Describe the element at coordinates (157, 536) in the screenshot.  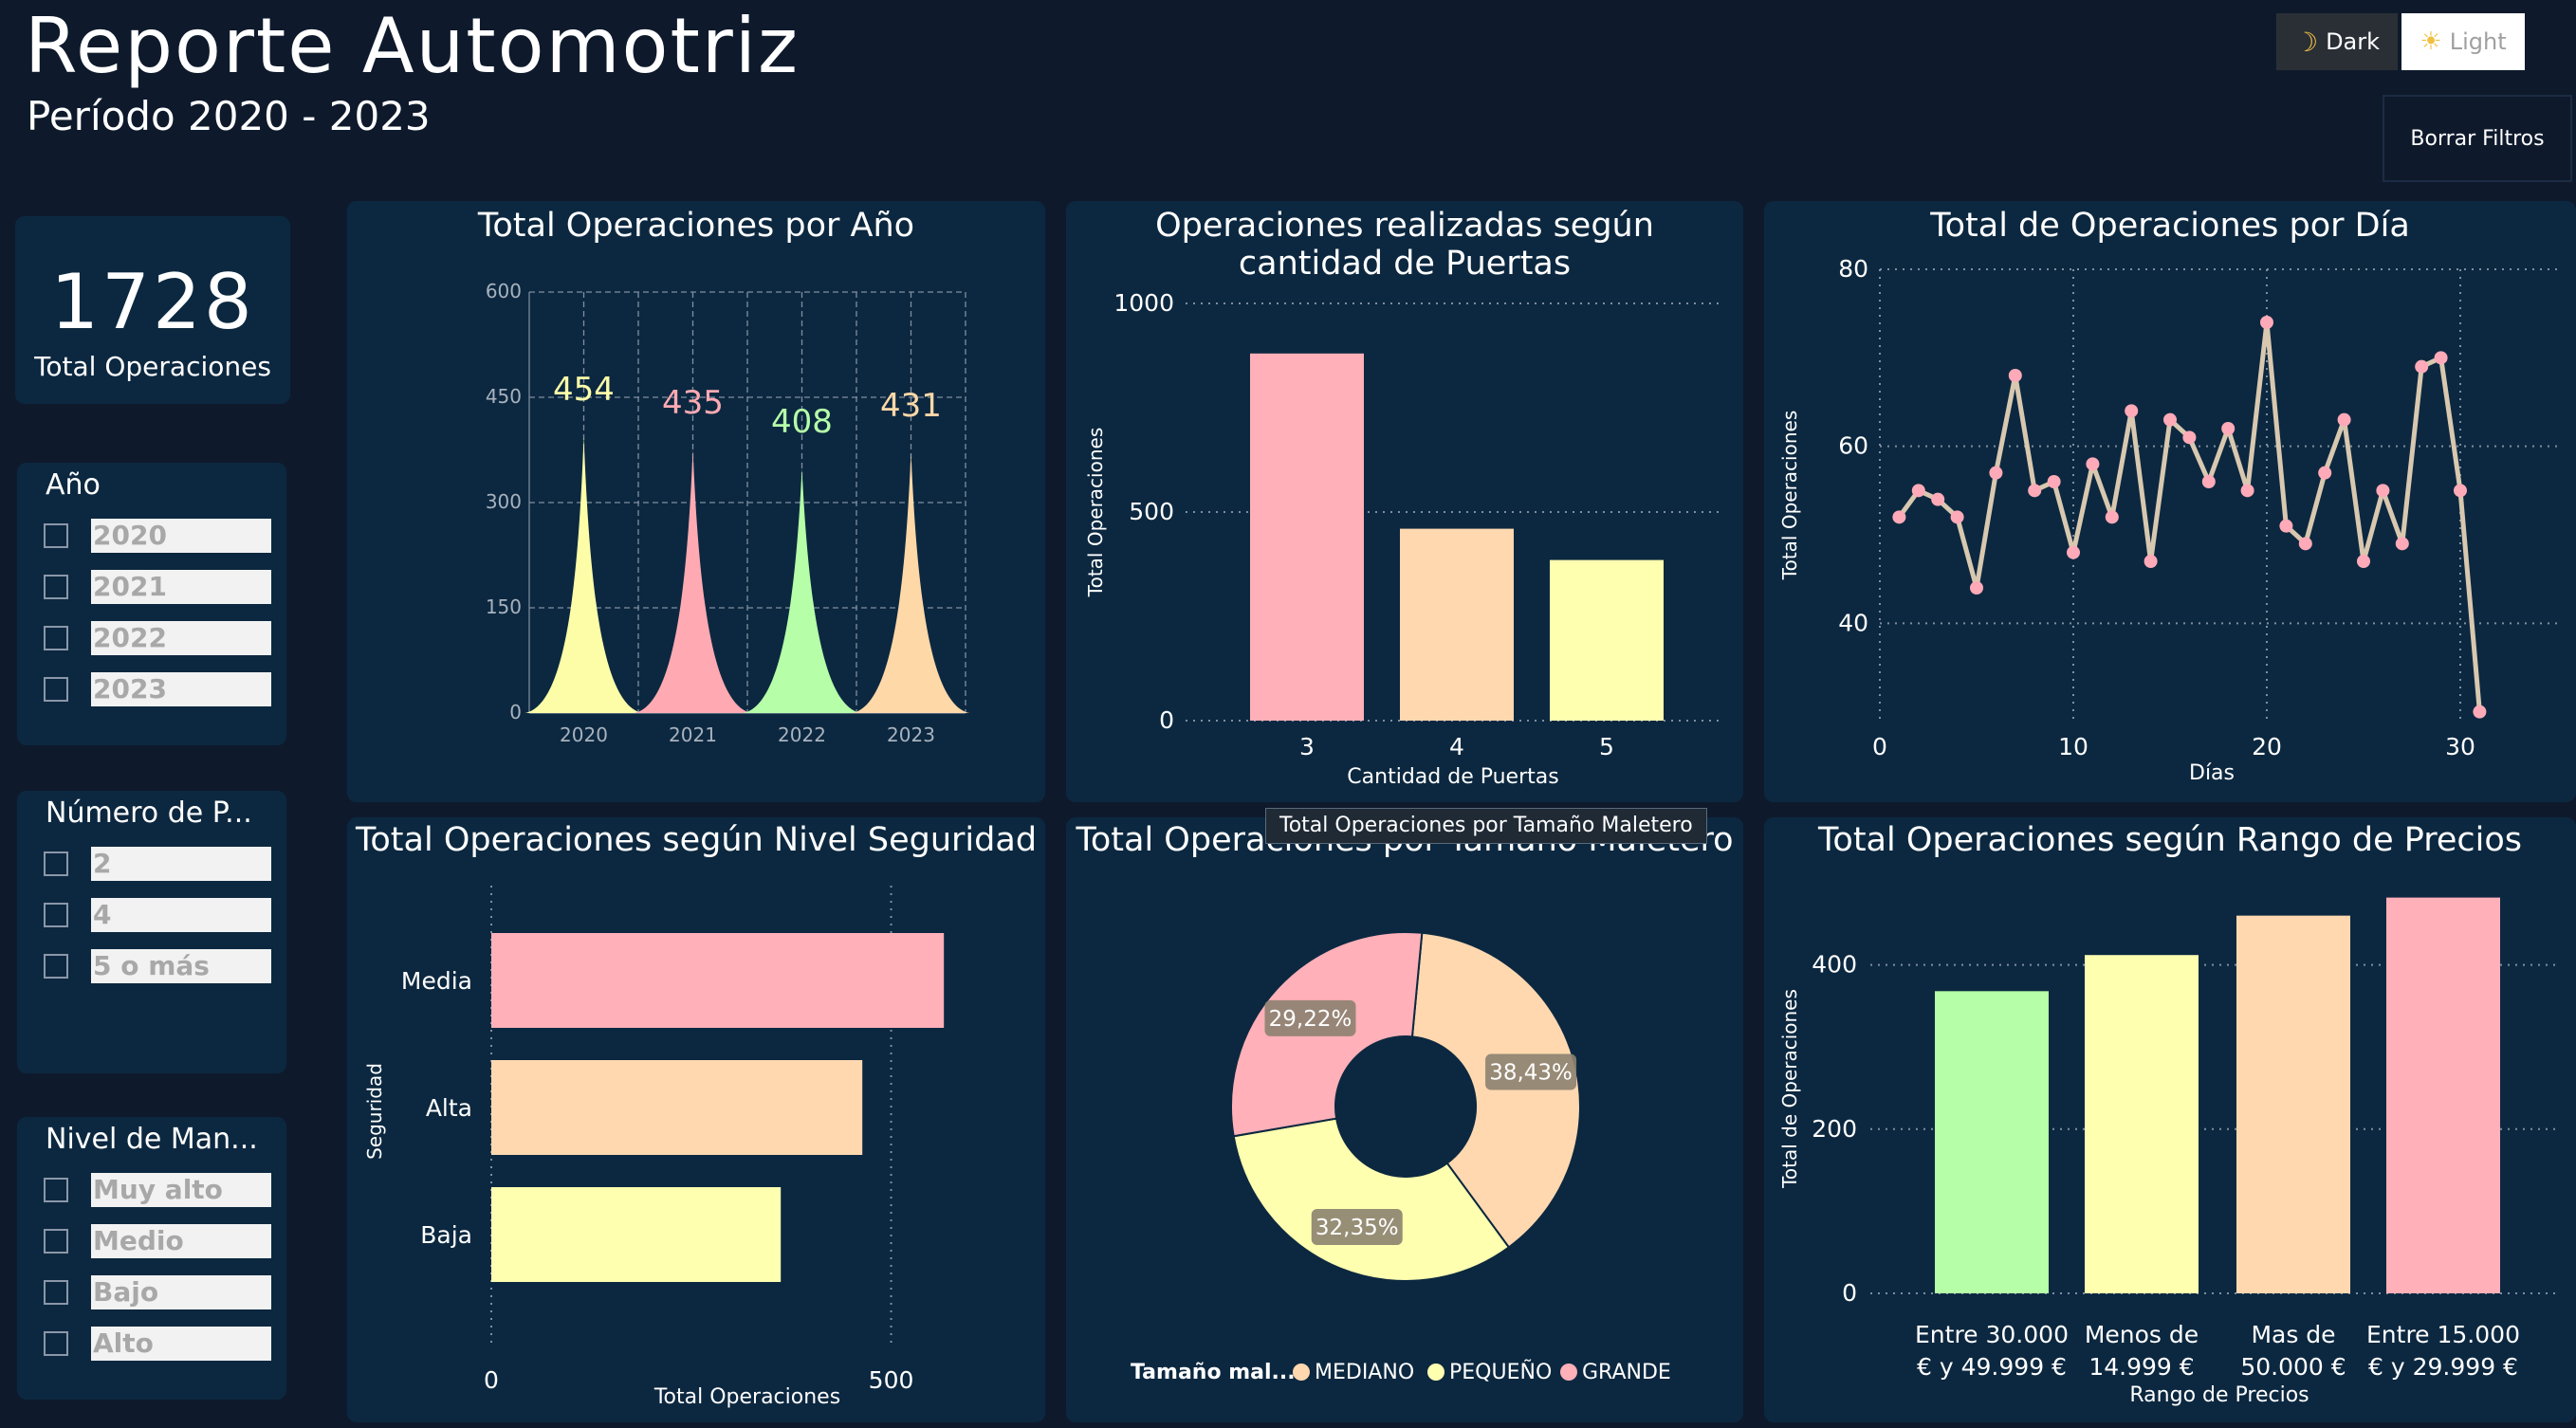
I see `year-option-2020: 2020` at that location.